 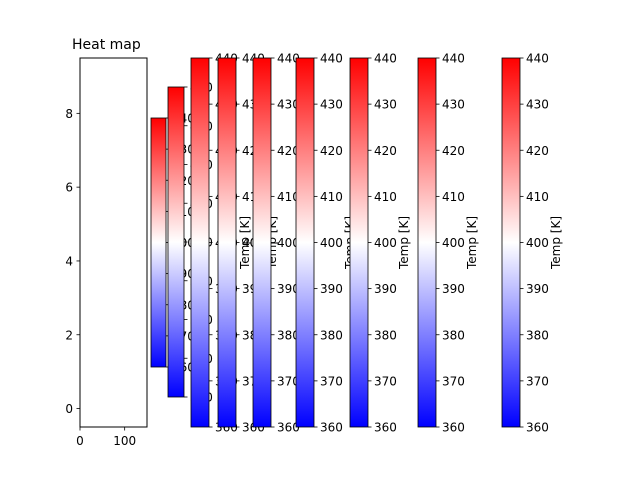 What do you see at coordinates (69, 335) in the screenshot?
I see `y-tick-label: 2` at bounding box center [69, 335].